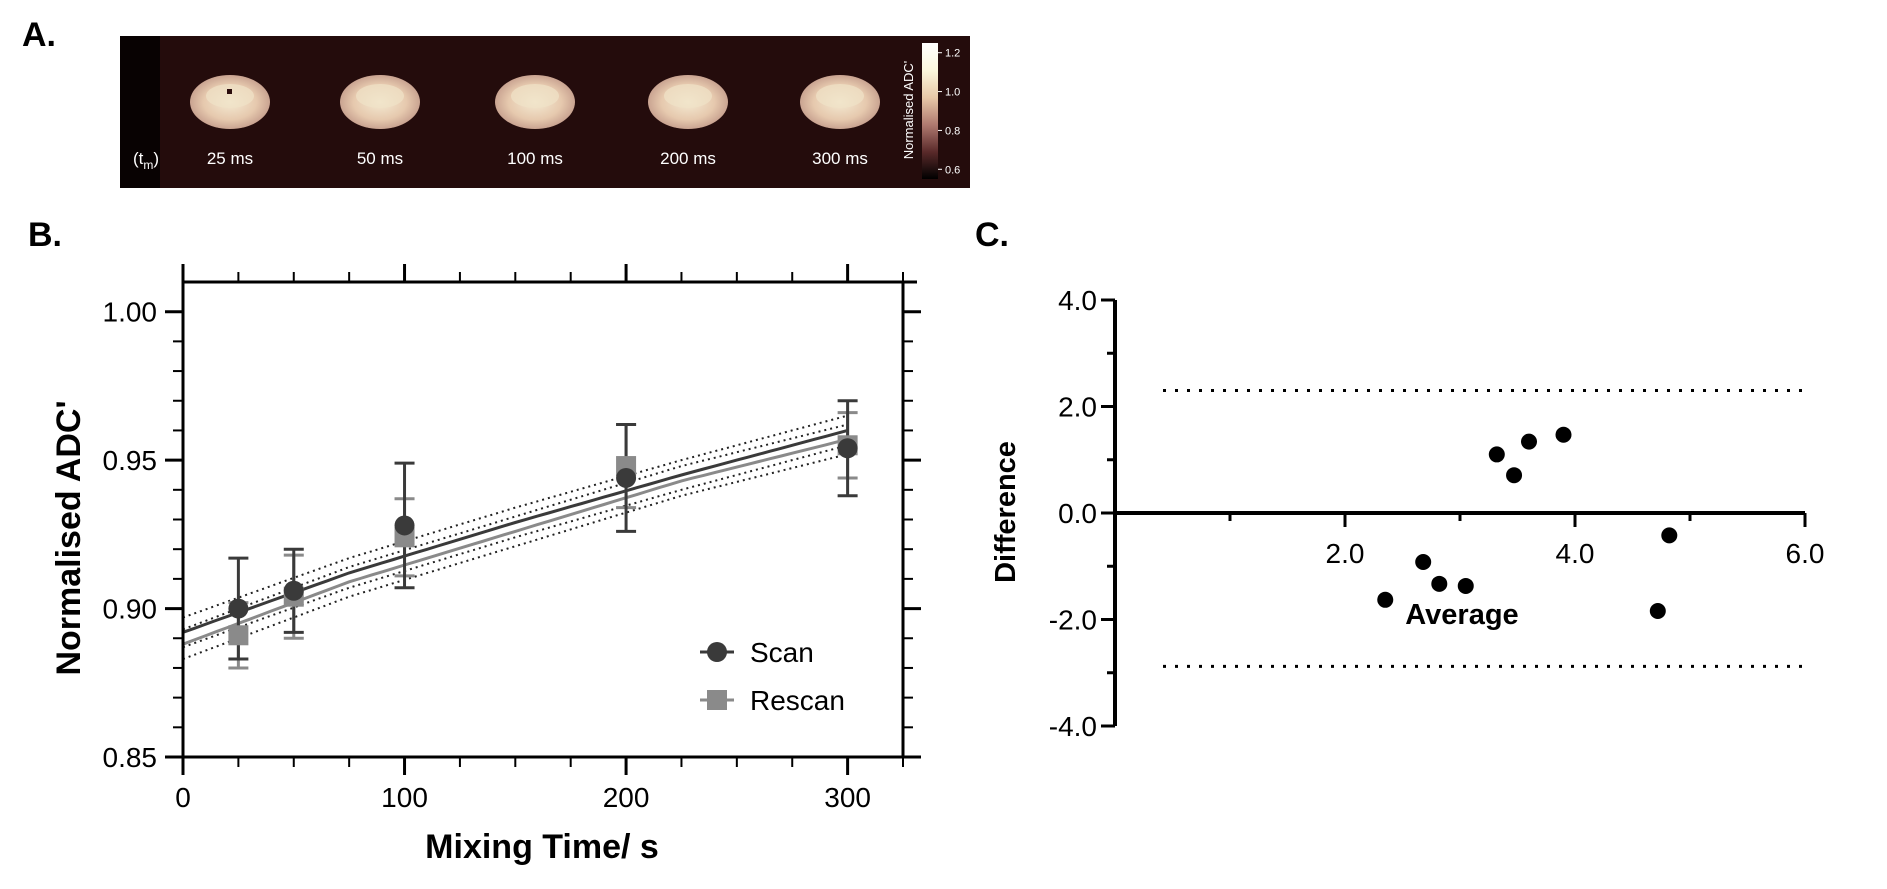 This screenshot has height=889, width=1887. What do you see at coordinates (952, 170) in the screenshot?
I see `colorbar-tick-label: 0.6` at bounding box center [952, 170].